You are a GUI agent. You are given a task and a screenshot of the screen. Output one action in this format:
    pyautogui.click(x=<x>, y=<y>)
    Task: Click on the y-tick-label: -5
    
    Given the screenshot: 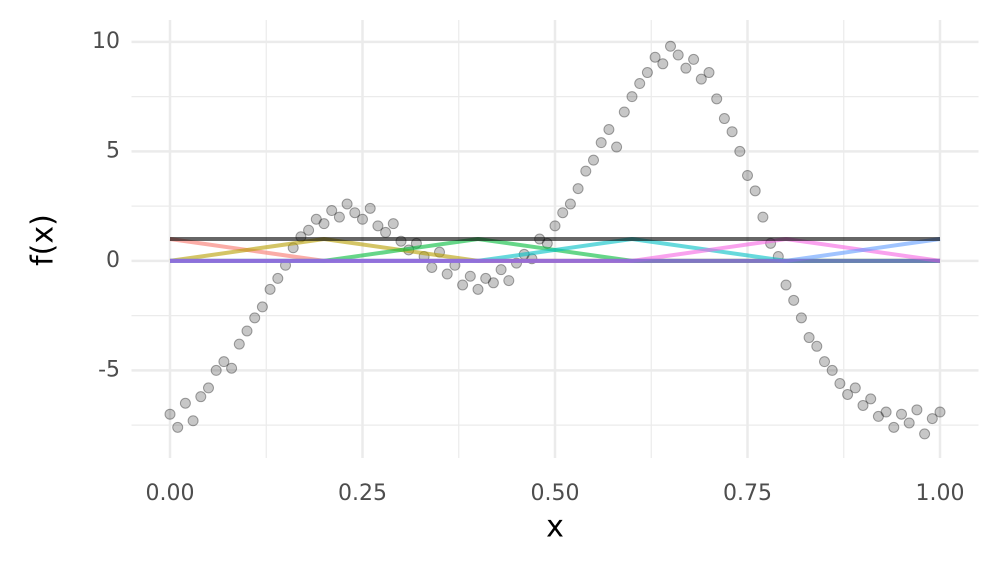 What is the action you would take?
    pyautogui.click(x=109, y=369)
    